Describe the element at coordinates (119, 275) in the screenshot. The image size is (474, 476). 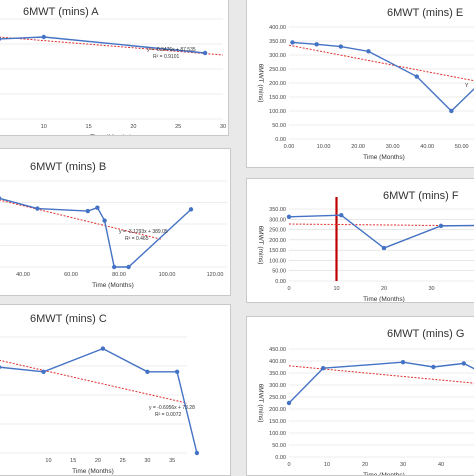
I see `x-tick-label: 80.00` at that location.